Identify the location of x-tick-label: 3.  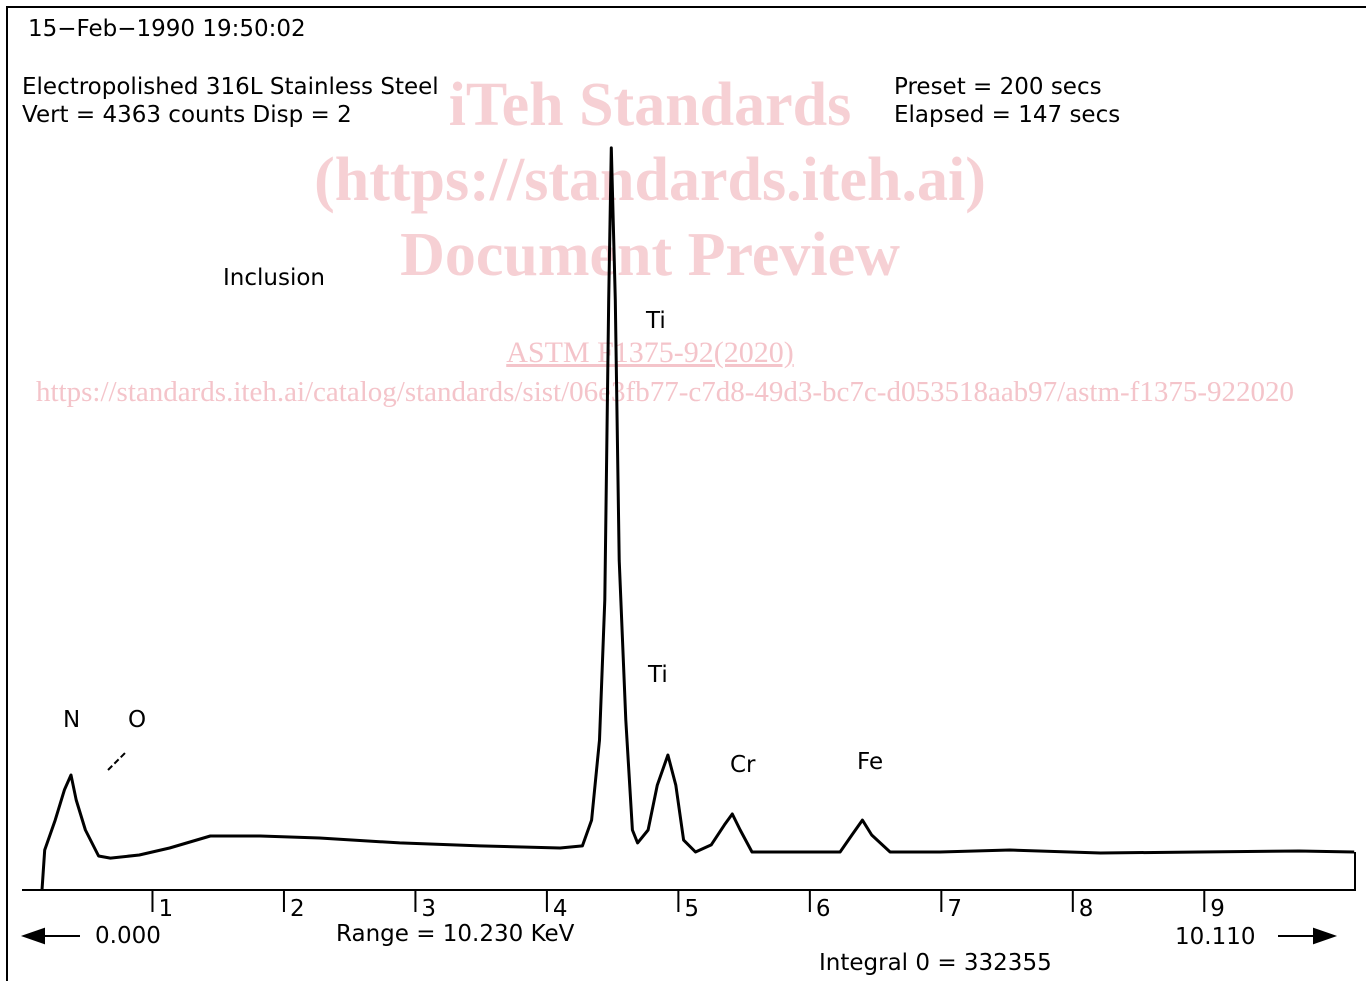
(428, 909).